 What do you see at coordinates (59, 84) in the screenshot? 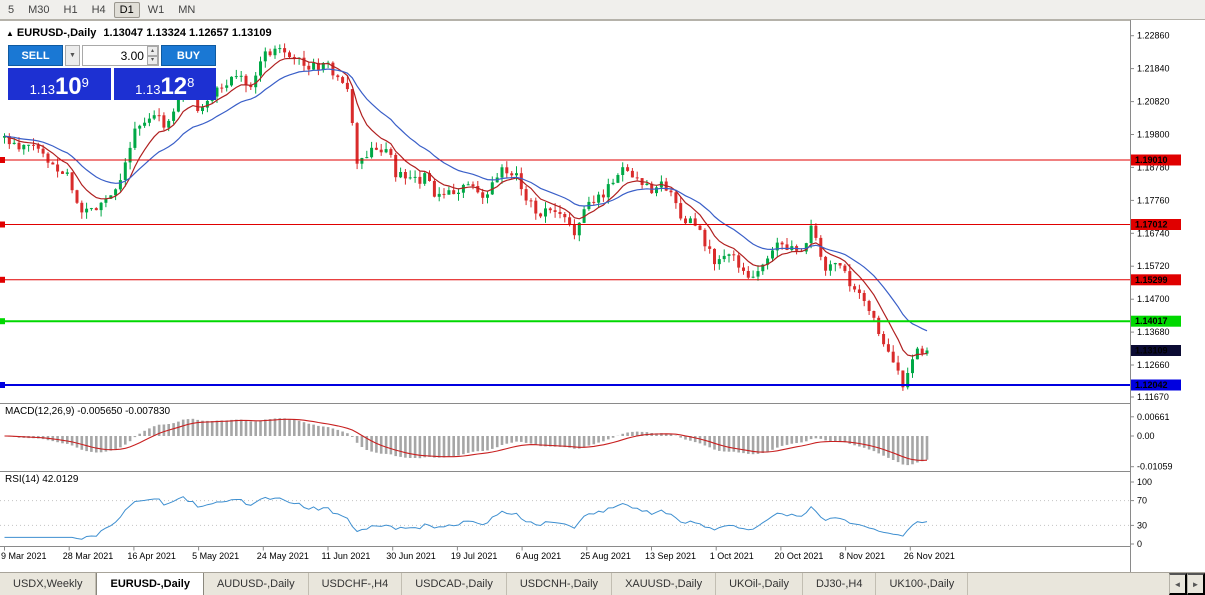
I see `sell-price-display: 1.13109` at bounding box center [59, 84].